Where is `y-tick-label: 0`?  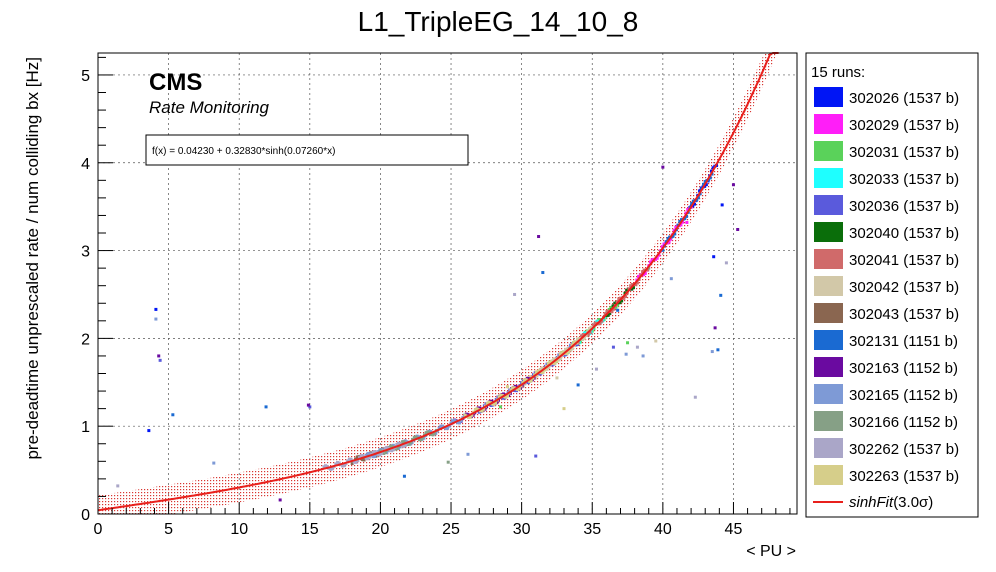
y-tick-label: 0 is located at coordinates (85, 515).